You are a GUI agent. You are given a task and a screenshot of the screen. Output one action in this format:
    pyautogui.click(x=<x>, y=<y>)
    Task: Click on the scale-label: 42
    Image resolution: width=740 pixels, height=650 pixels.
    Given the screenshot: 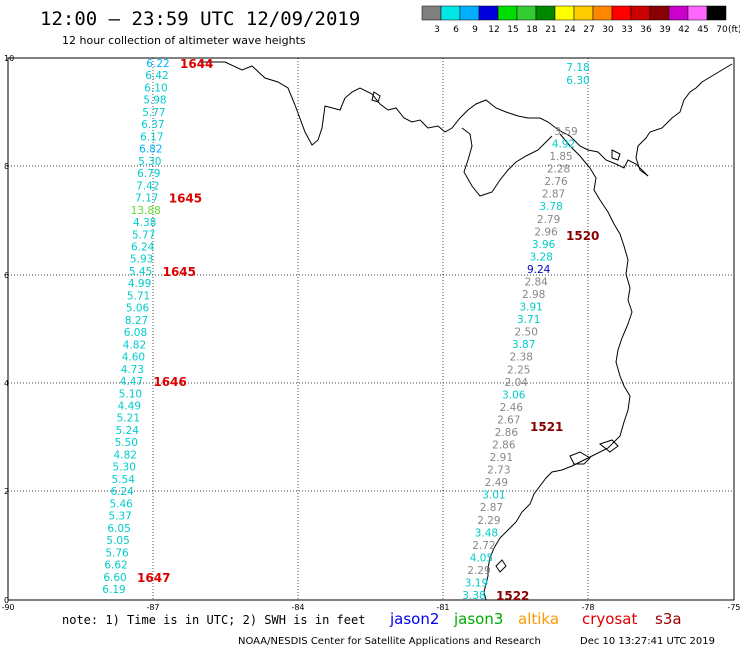 What is the action you would take?
    pyautogui.click(x=683, y=30)
    